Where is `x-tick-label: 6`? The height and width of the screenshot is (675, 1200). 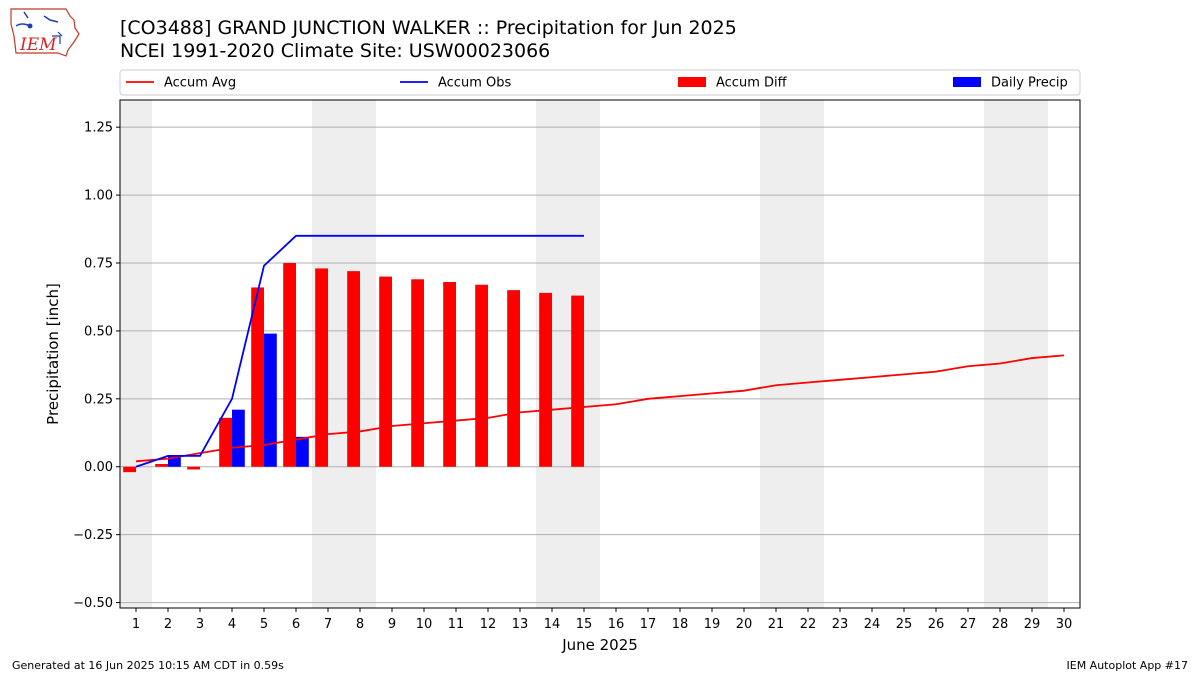
x-tick-label: 6 is located at coordinates (296, 624).